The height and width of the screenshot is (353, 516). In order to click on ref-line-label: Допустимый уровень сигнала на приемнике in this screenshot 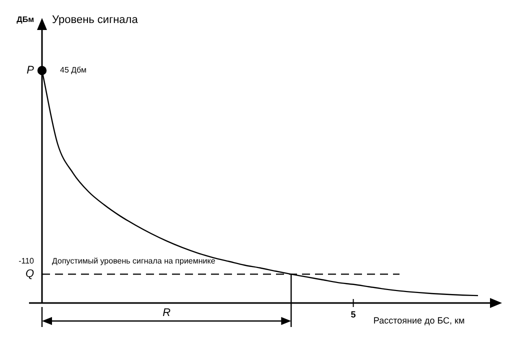, I will do `click(134, 261)`.